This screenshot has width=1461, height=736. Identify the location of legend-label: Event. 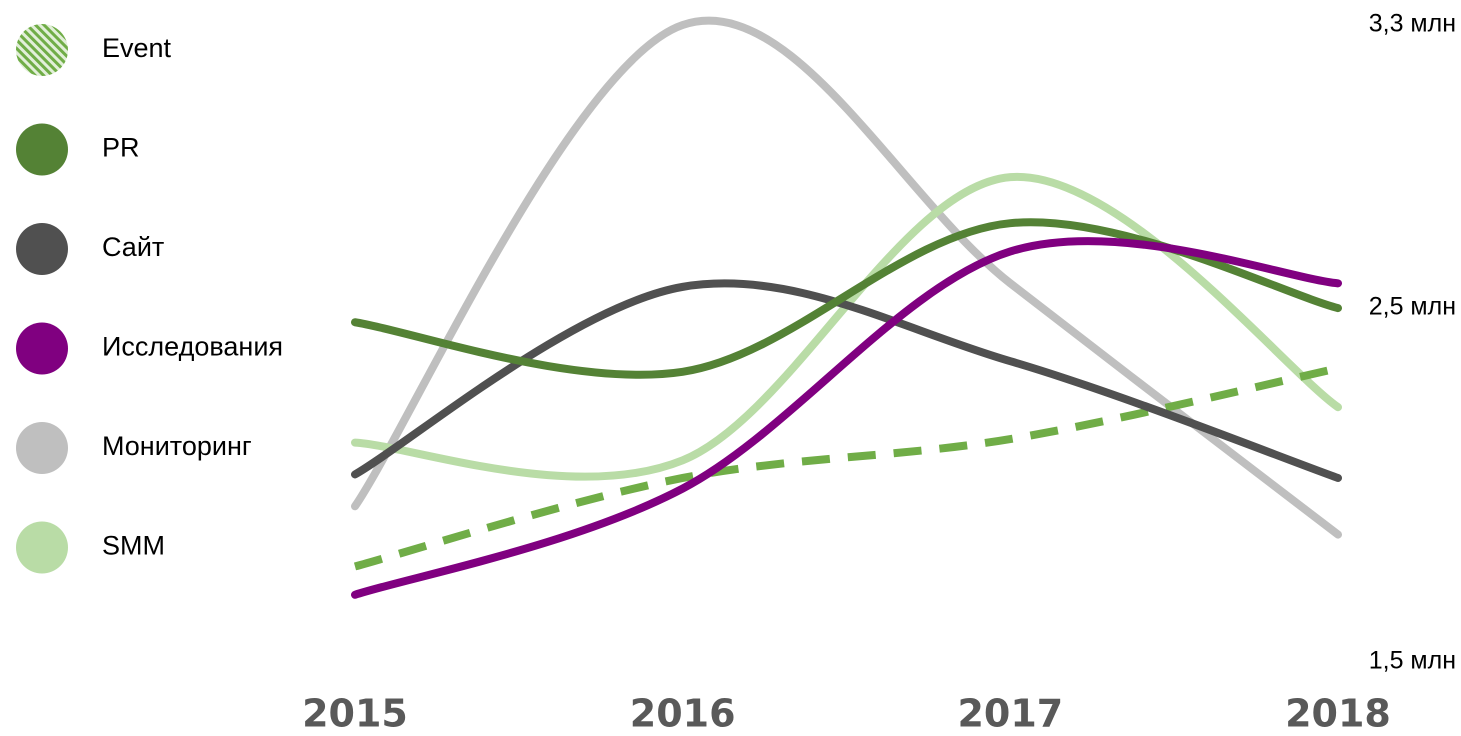
(137, 48).